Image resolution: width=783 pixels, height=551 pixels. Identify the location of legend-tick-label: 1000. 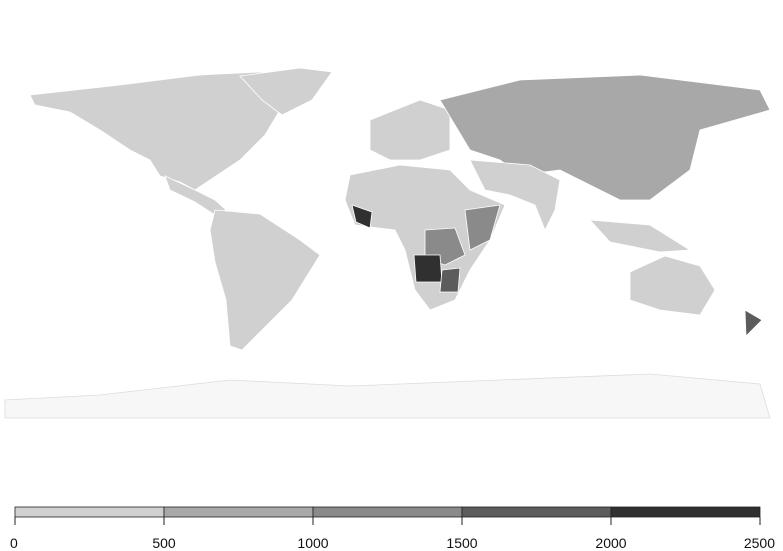
(312, 543).